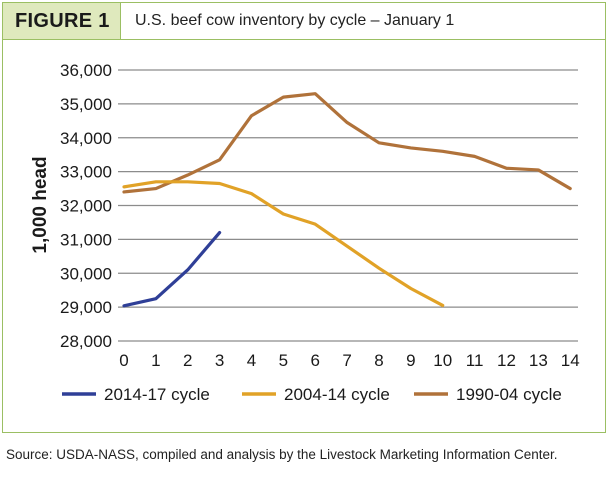 This screenshot has width=610, height=490. What do you see at coordinates (283, 360) in the screenshot?
I see `x-tick-label: 5` at bounding box center [283, 360].